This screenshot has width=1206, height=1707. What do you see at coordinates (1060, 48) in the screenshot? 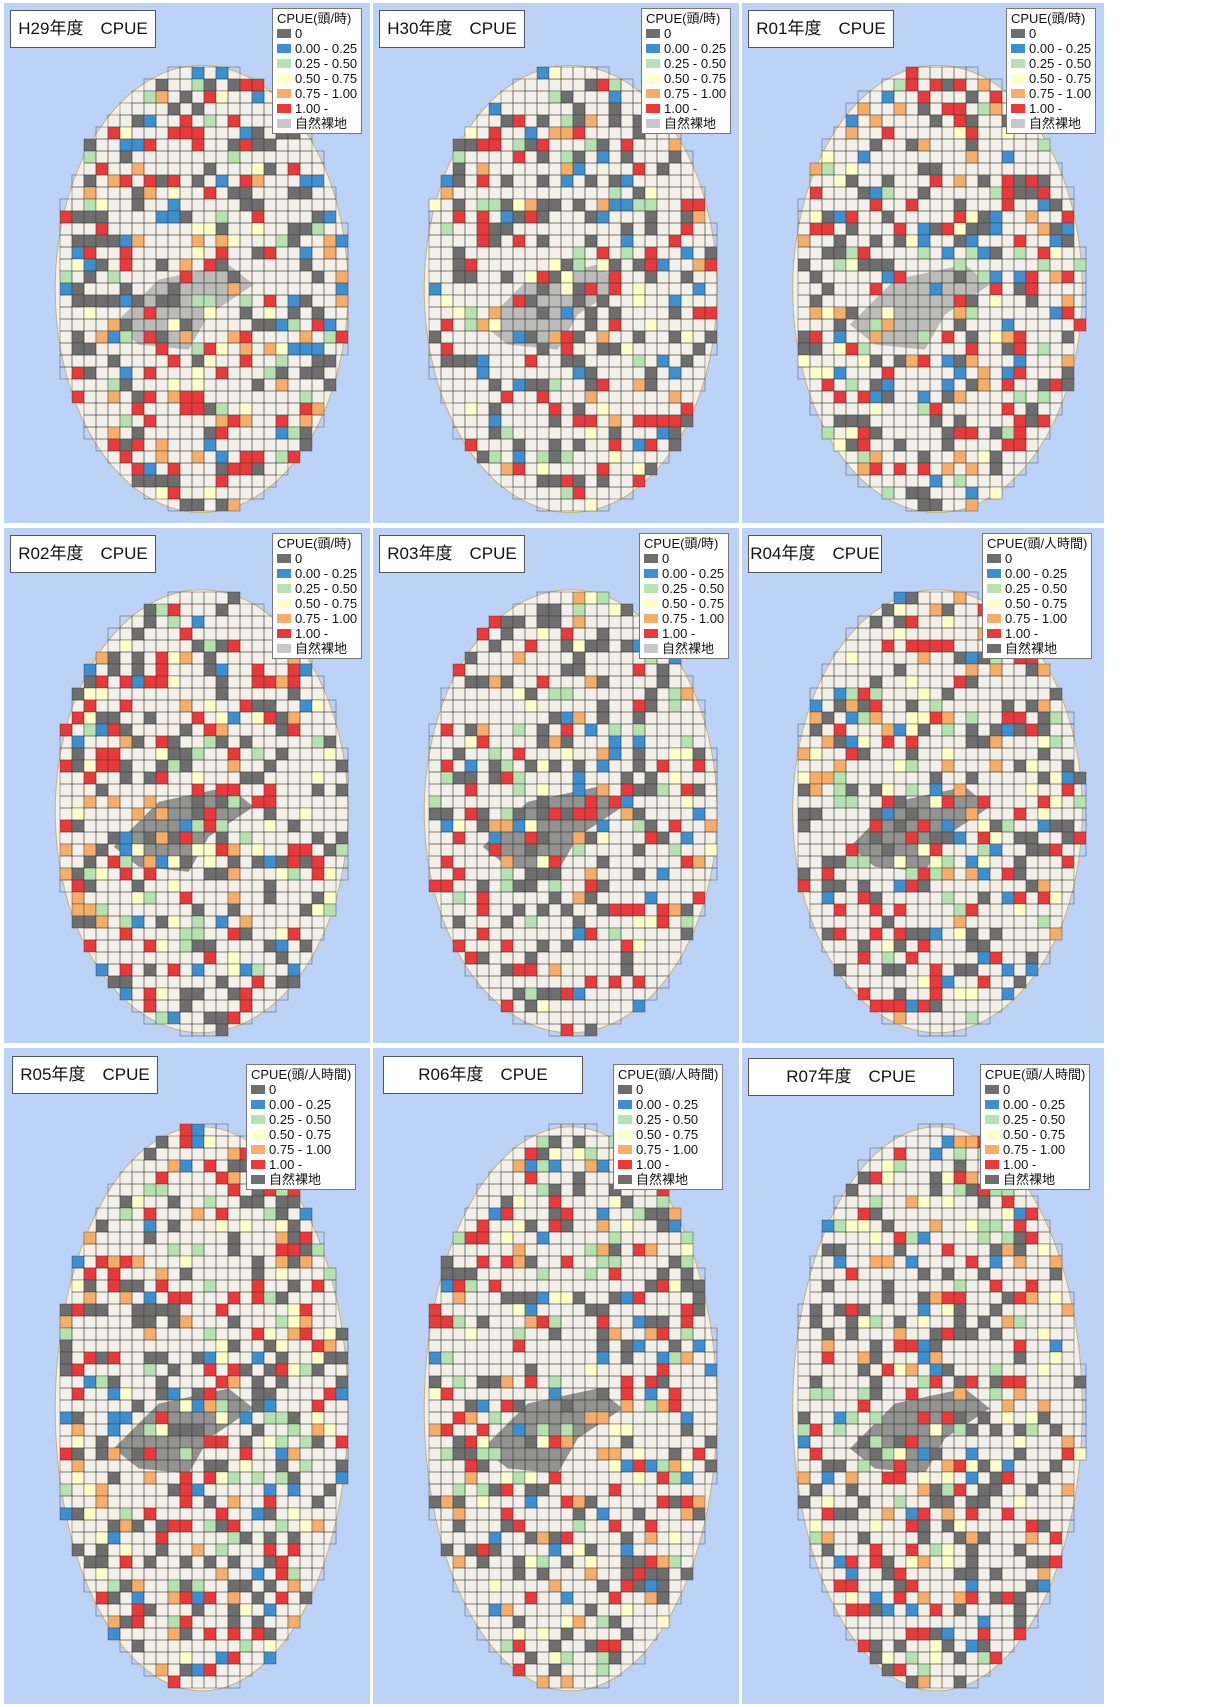
I see `legend-label: 0.00 - 0.25` at bounding box center [1060, 48].